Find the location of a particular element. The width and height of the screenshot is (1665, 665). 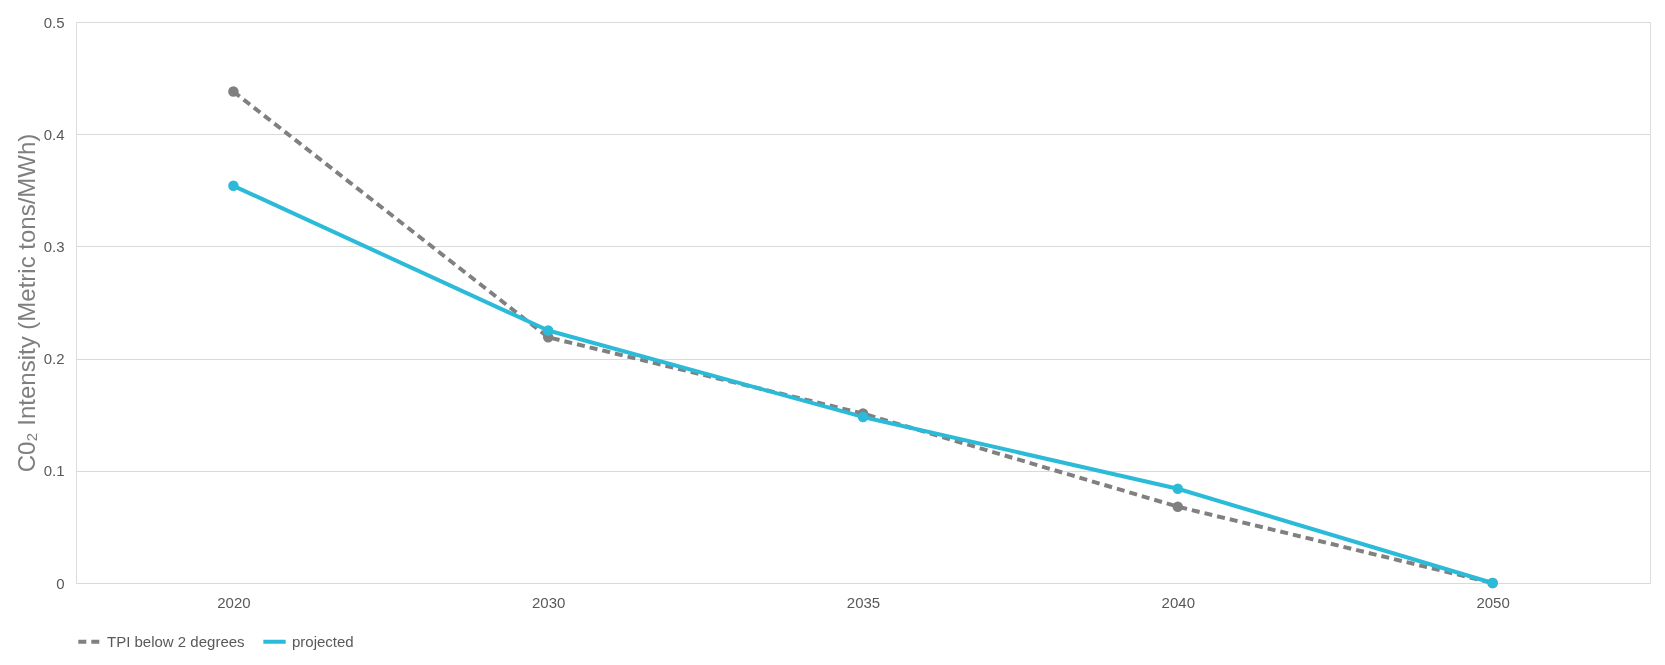

legend-label: projected is located at coordinates (323, 641).